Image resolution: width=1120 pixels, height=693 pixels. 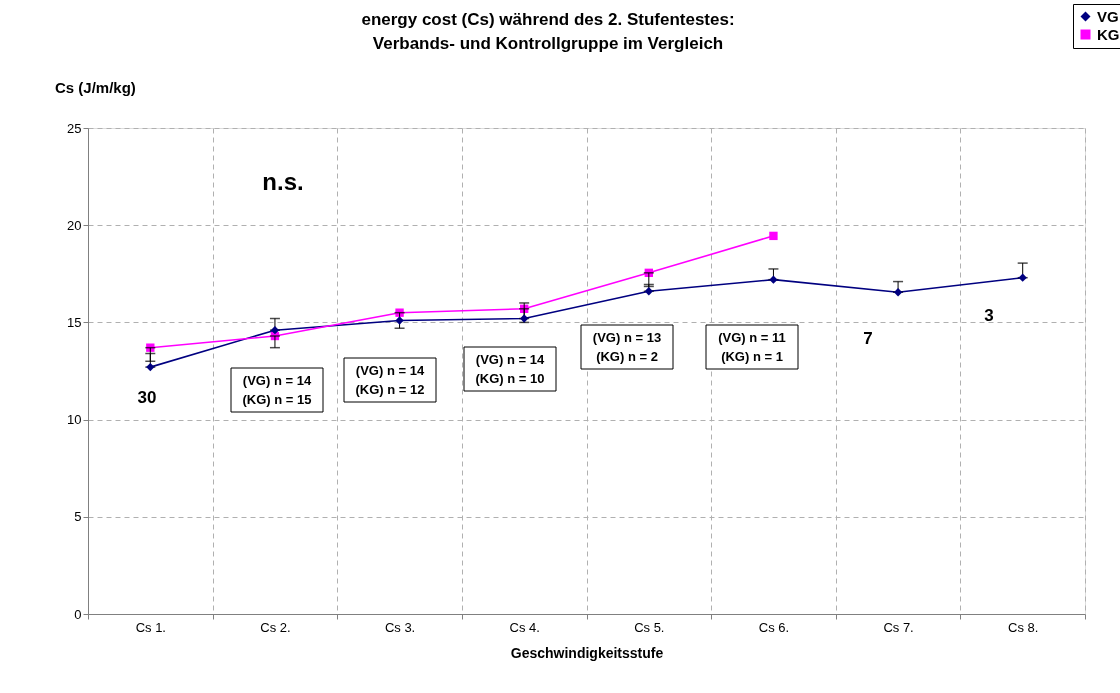 What do you see at coordinates (587, 652) in the screenshot?
I see `x-axis-title: Geschwindigkeitsstufe` at bounding box center [587, 652].